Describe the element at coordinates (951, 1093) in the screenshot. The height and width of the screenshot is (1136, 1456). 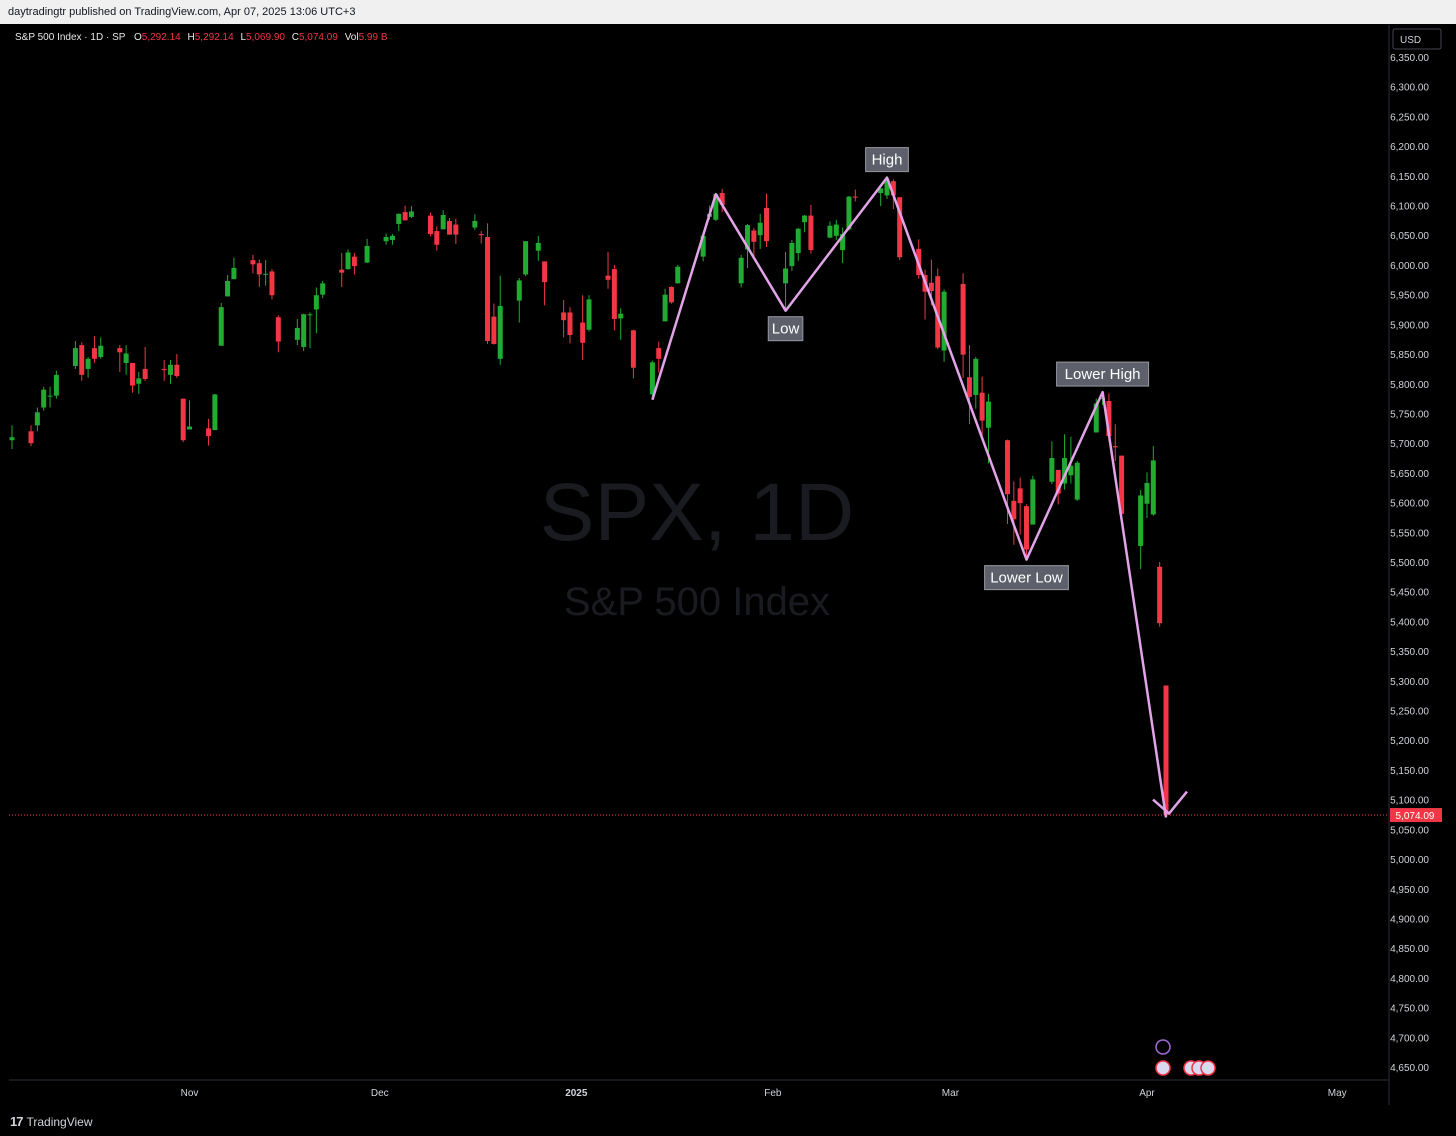
I see `x-tick-label: Mar` at that location.